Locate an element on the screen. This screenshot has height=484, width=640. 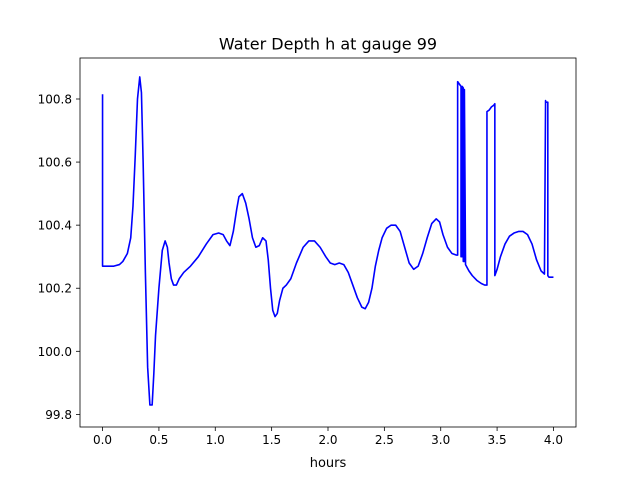
x-tick-label: 3.0 is located at coordinates (440, 440).